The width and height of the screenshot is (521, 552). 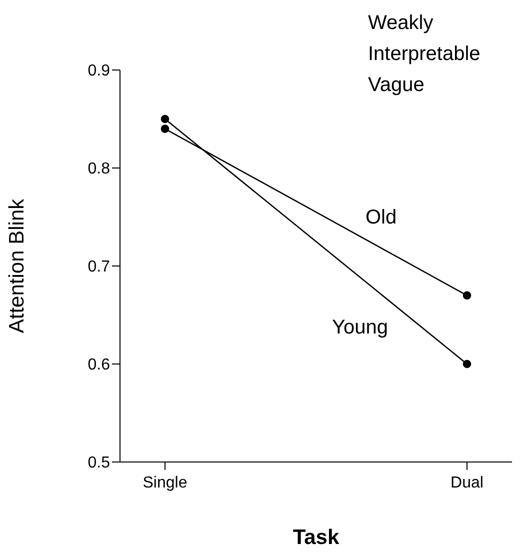 I want to click on x-tick-label: Single, so click(x=165, y=483).